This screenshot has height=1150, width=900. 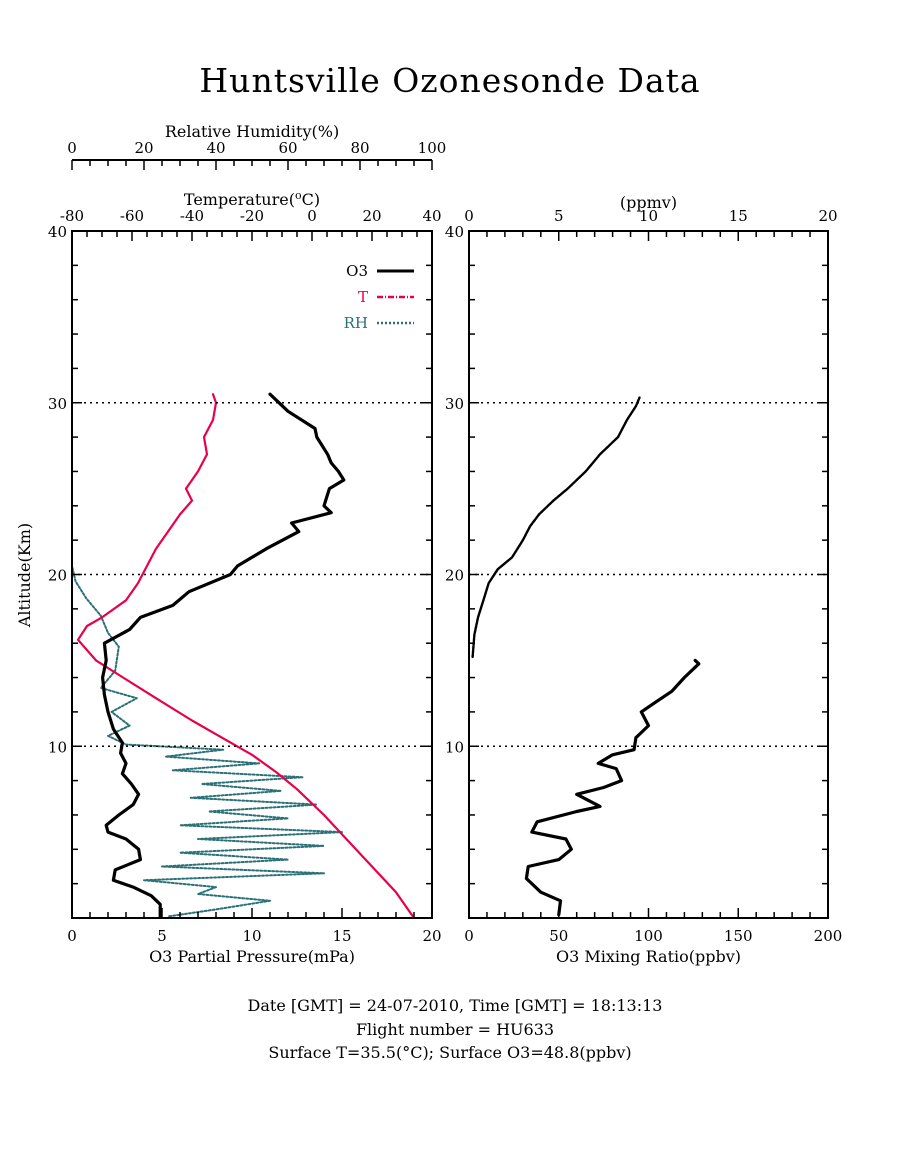 I want to click on left-humidity-xtick-label: 100, so click(x=432, y=148).